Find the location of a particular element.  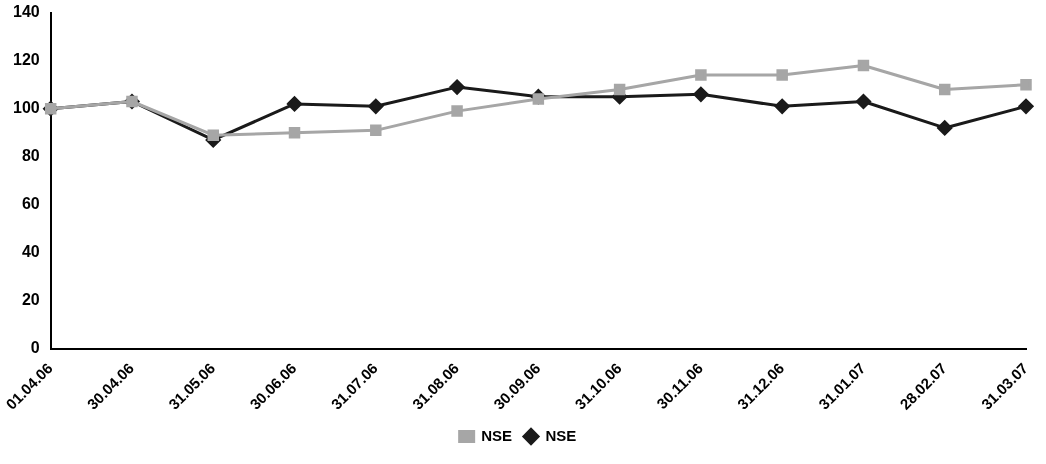

y-tick-label: 0 is located at coordinates (35, 348).